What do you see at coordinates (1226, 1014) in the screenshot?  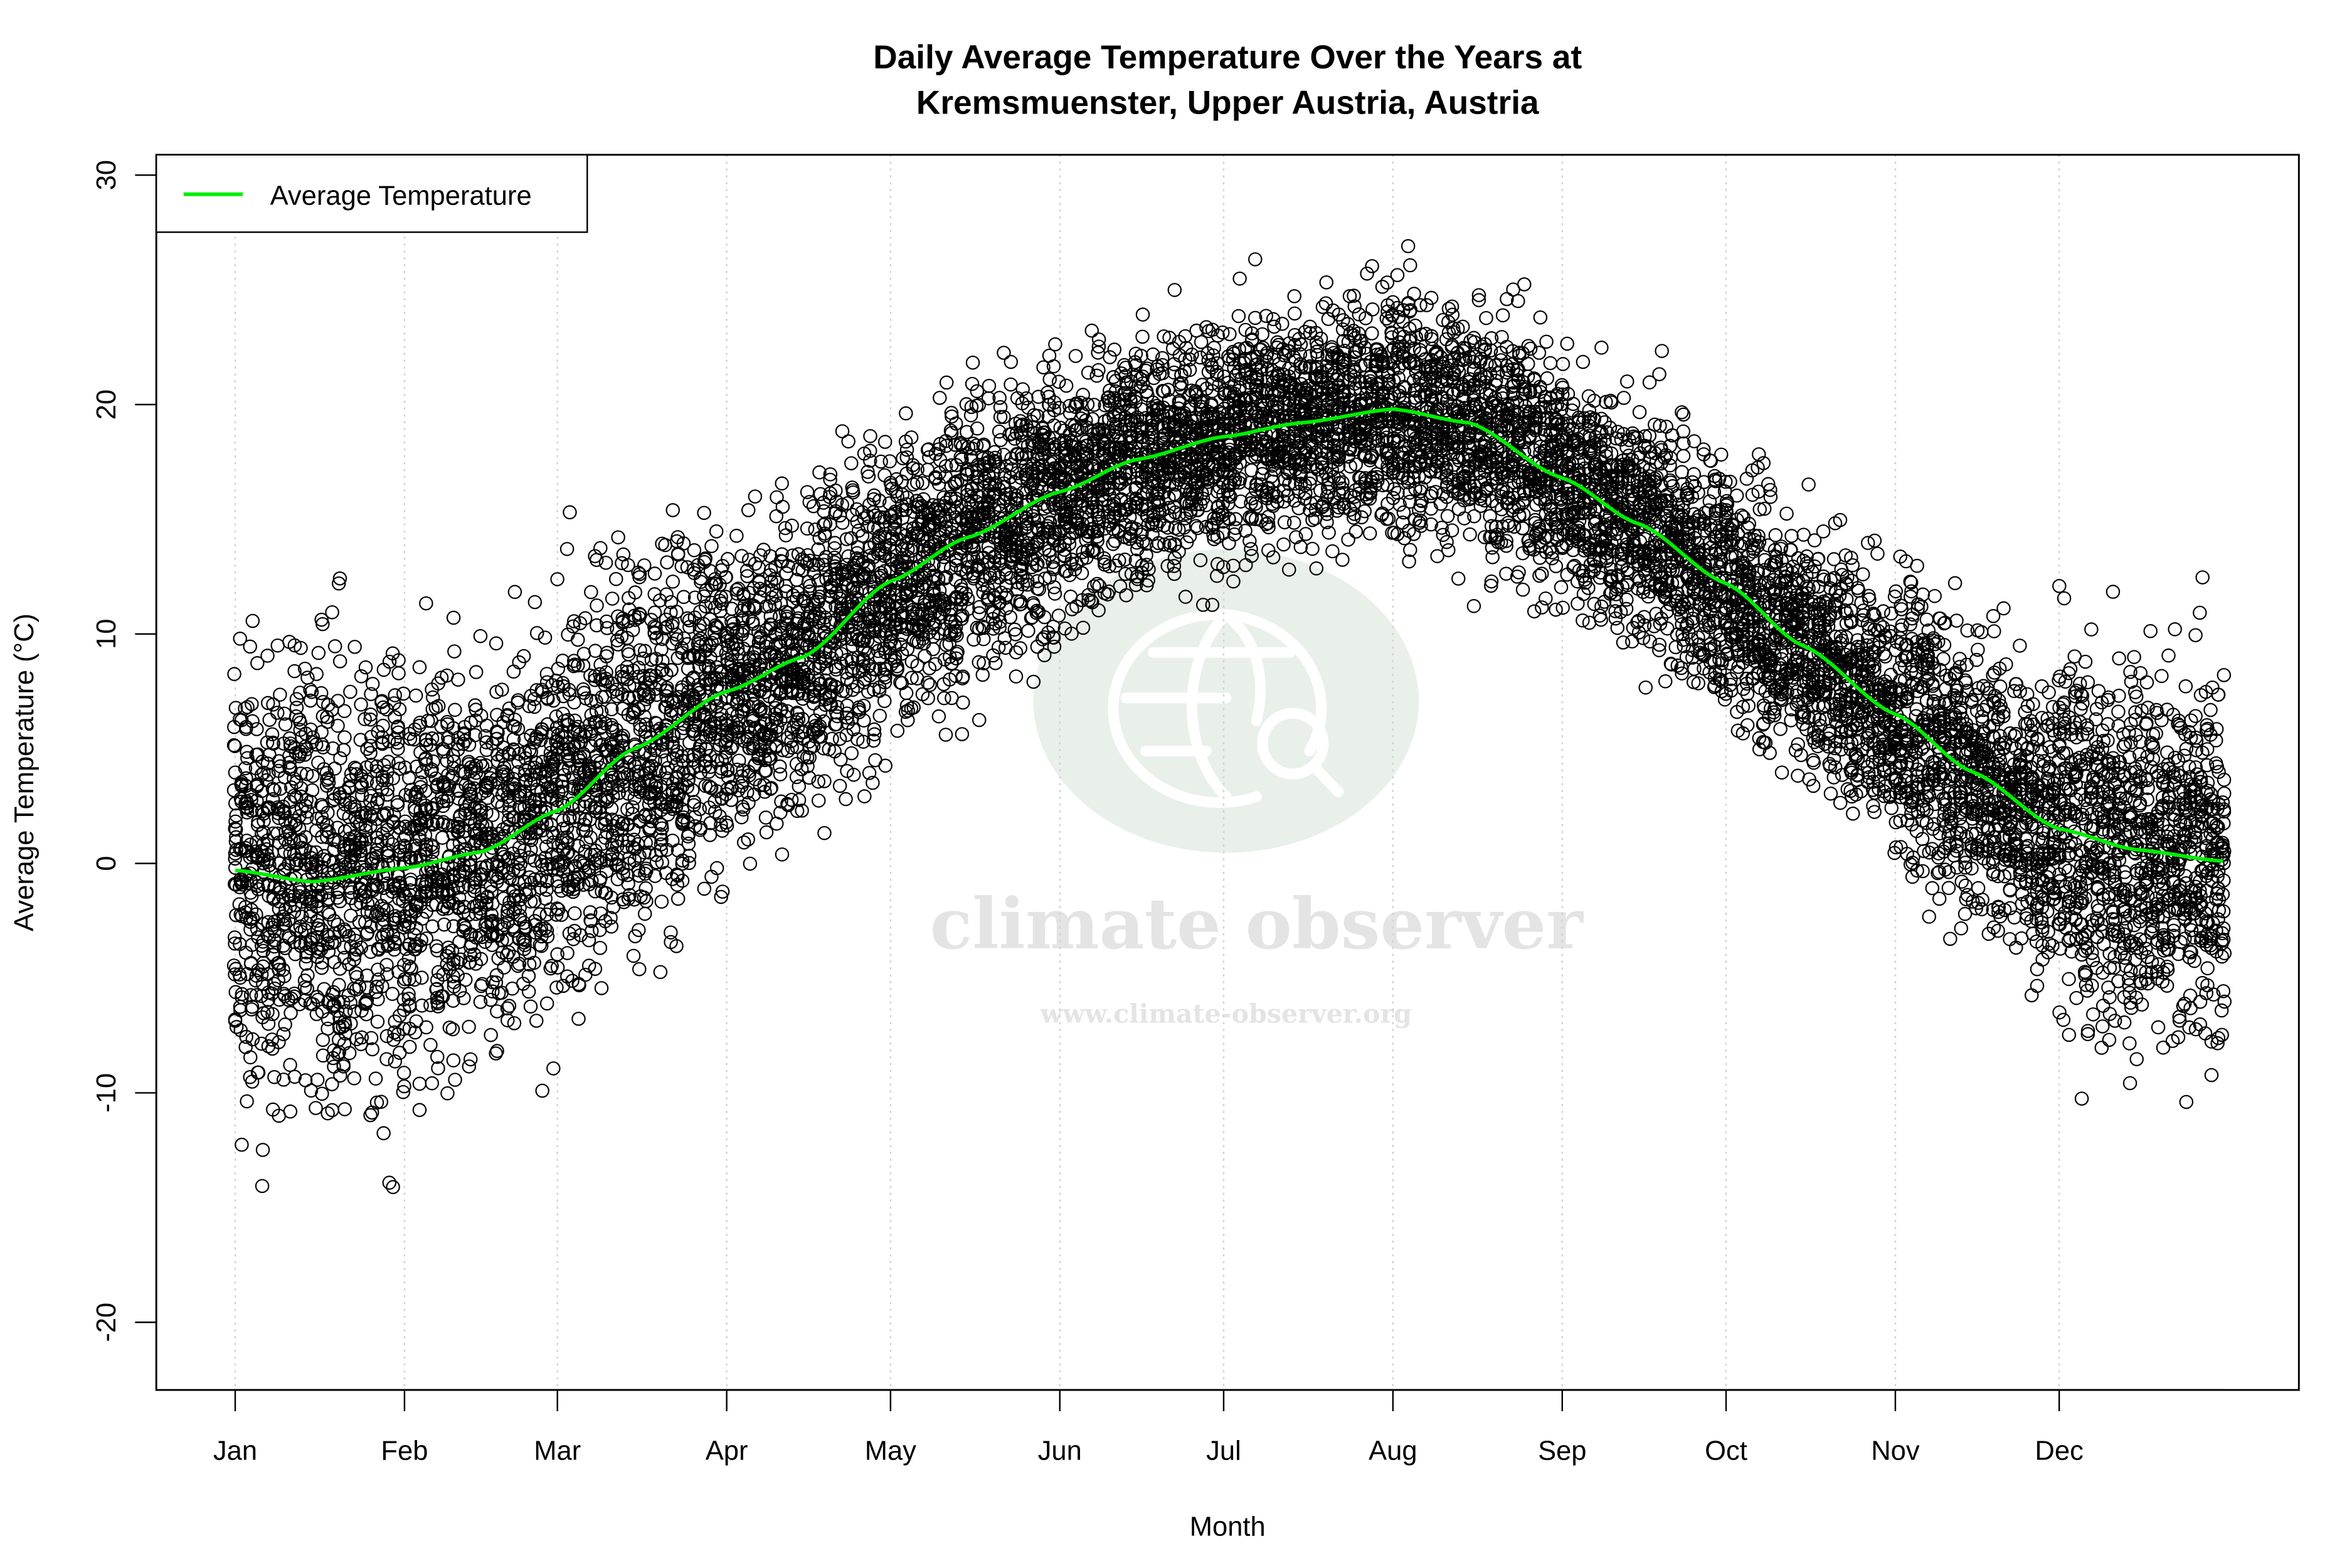 I see `watermark-url: www.climate-observer.org` at bounding box center [1226, 1014].